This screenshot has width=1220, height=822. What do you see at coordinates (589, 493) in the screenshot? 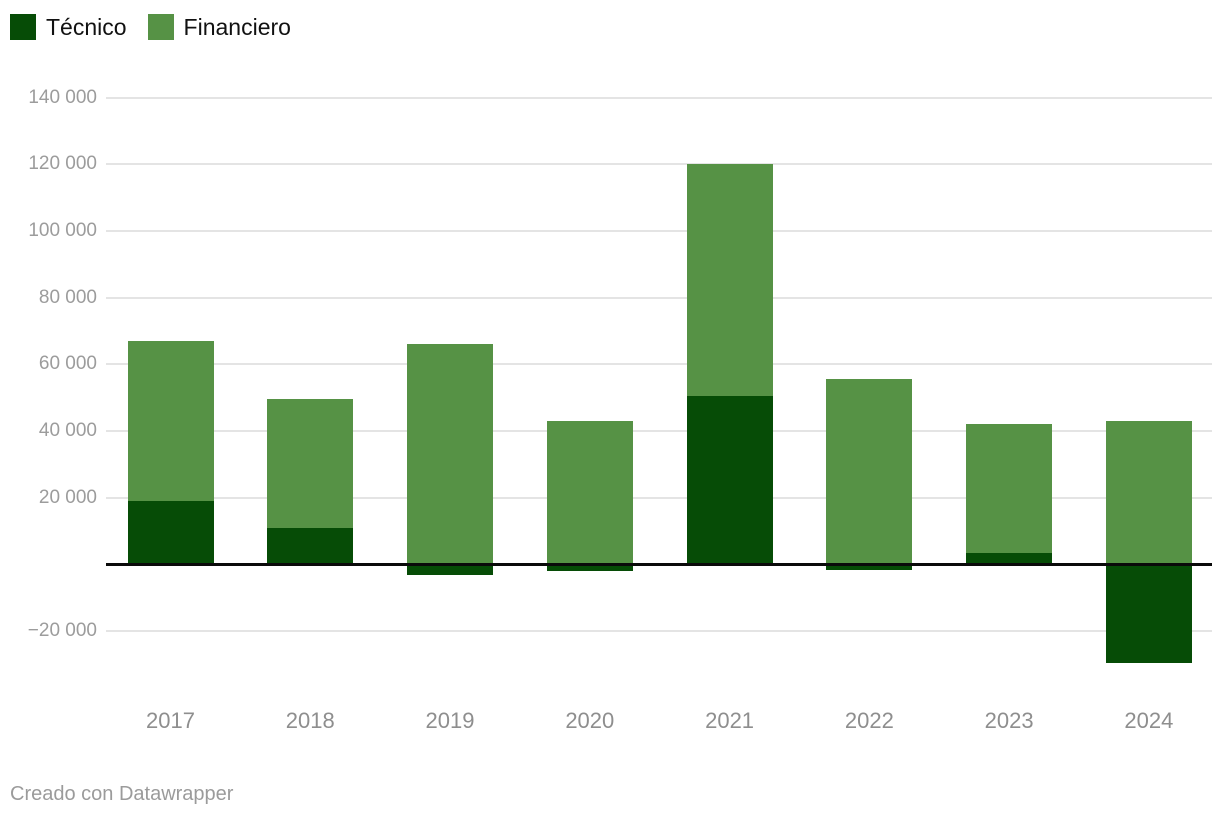
I see `bar-segment-financiero-2020` at bounding box center [589, 493].